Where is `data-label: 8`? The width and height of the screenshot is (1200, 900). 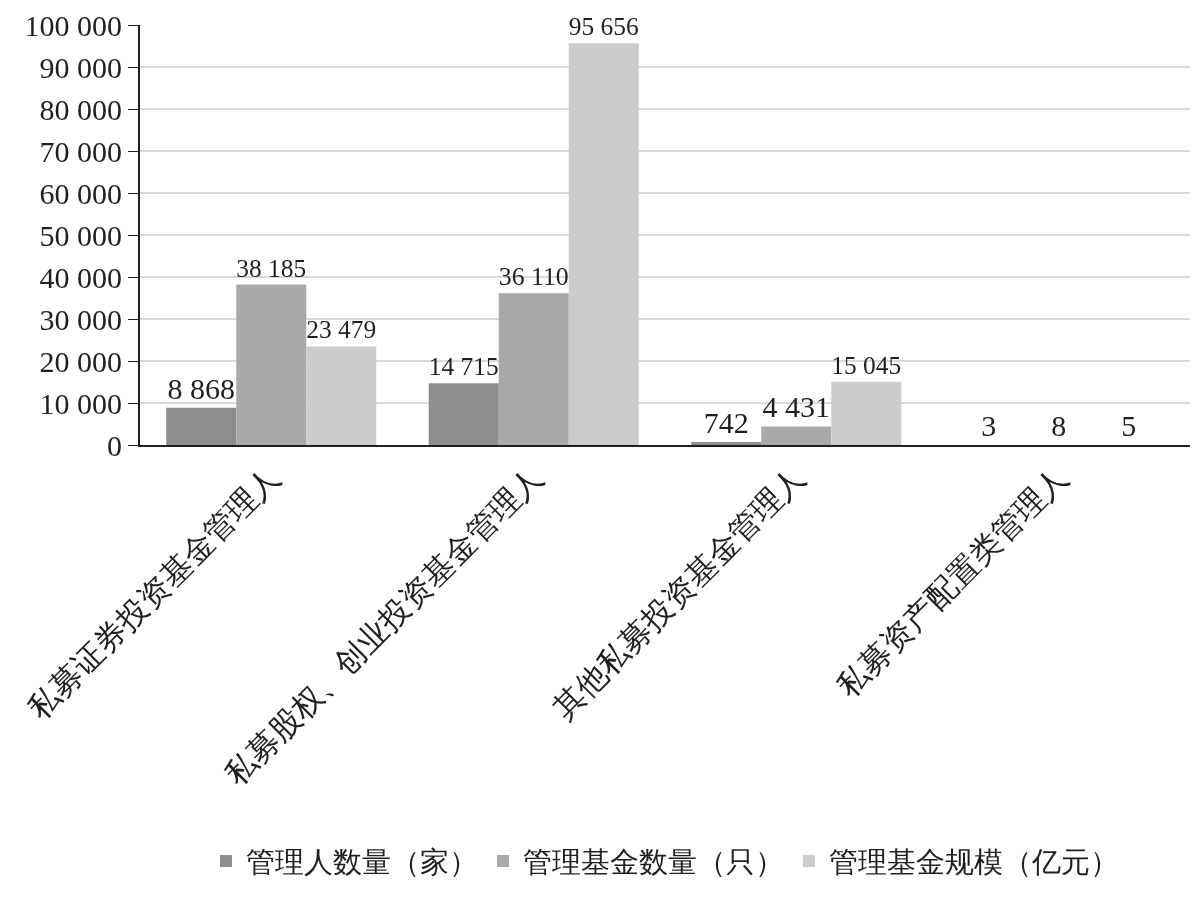 data-label: 8 is located at coordinates (1059, 425).